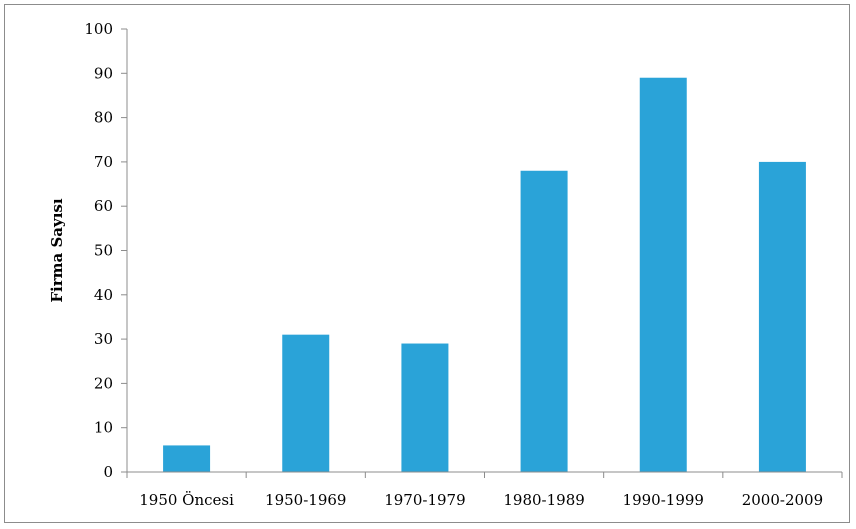  What do you see at coordinates (663, 500) in the screenshot?
I see `x-tick-label: 1990-1999` at bounding box center [663, 500].